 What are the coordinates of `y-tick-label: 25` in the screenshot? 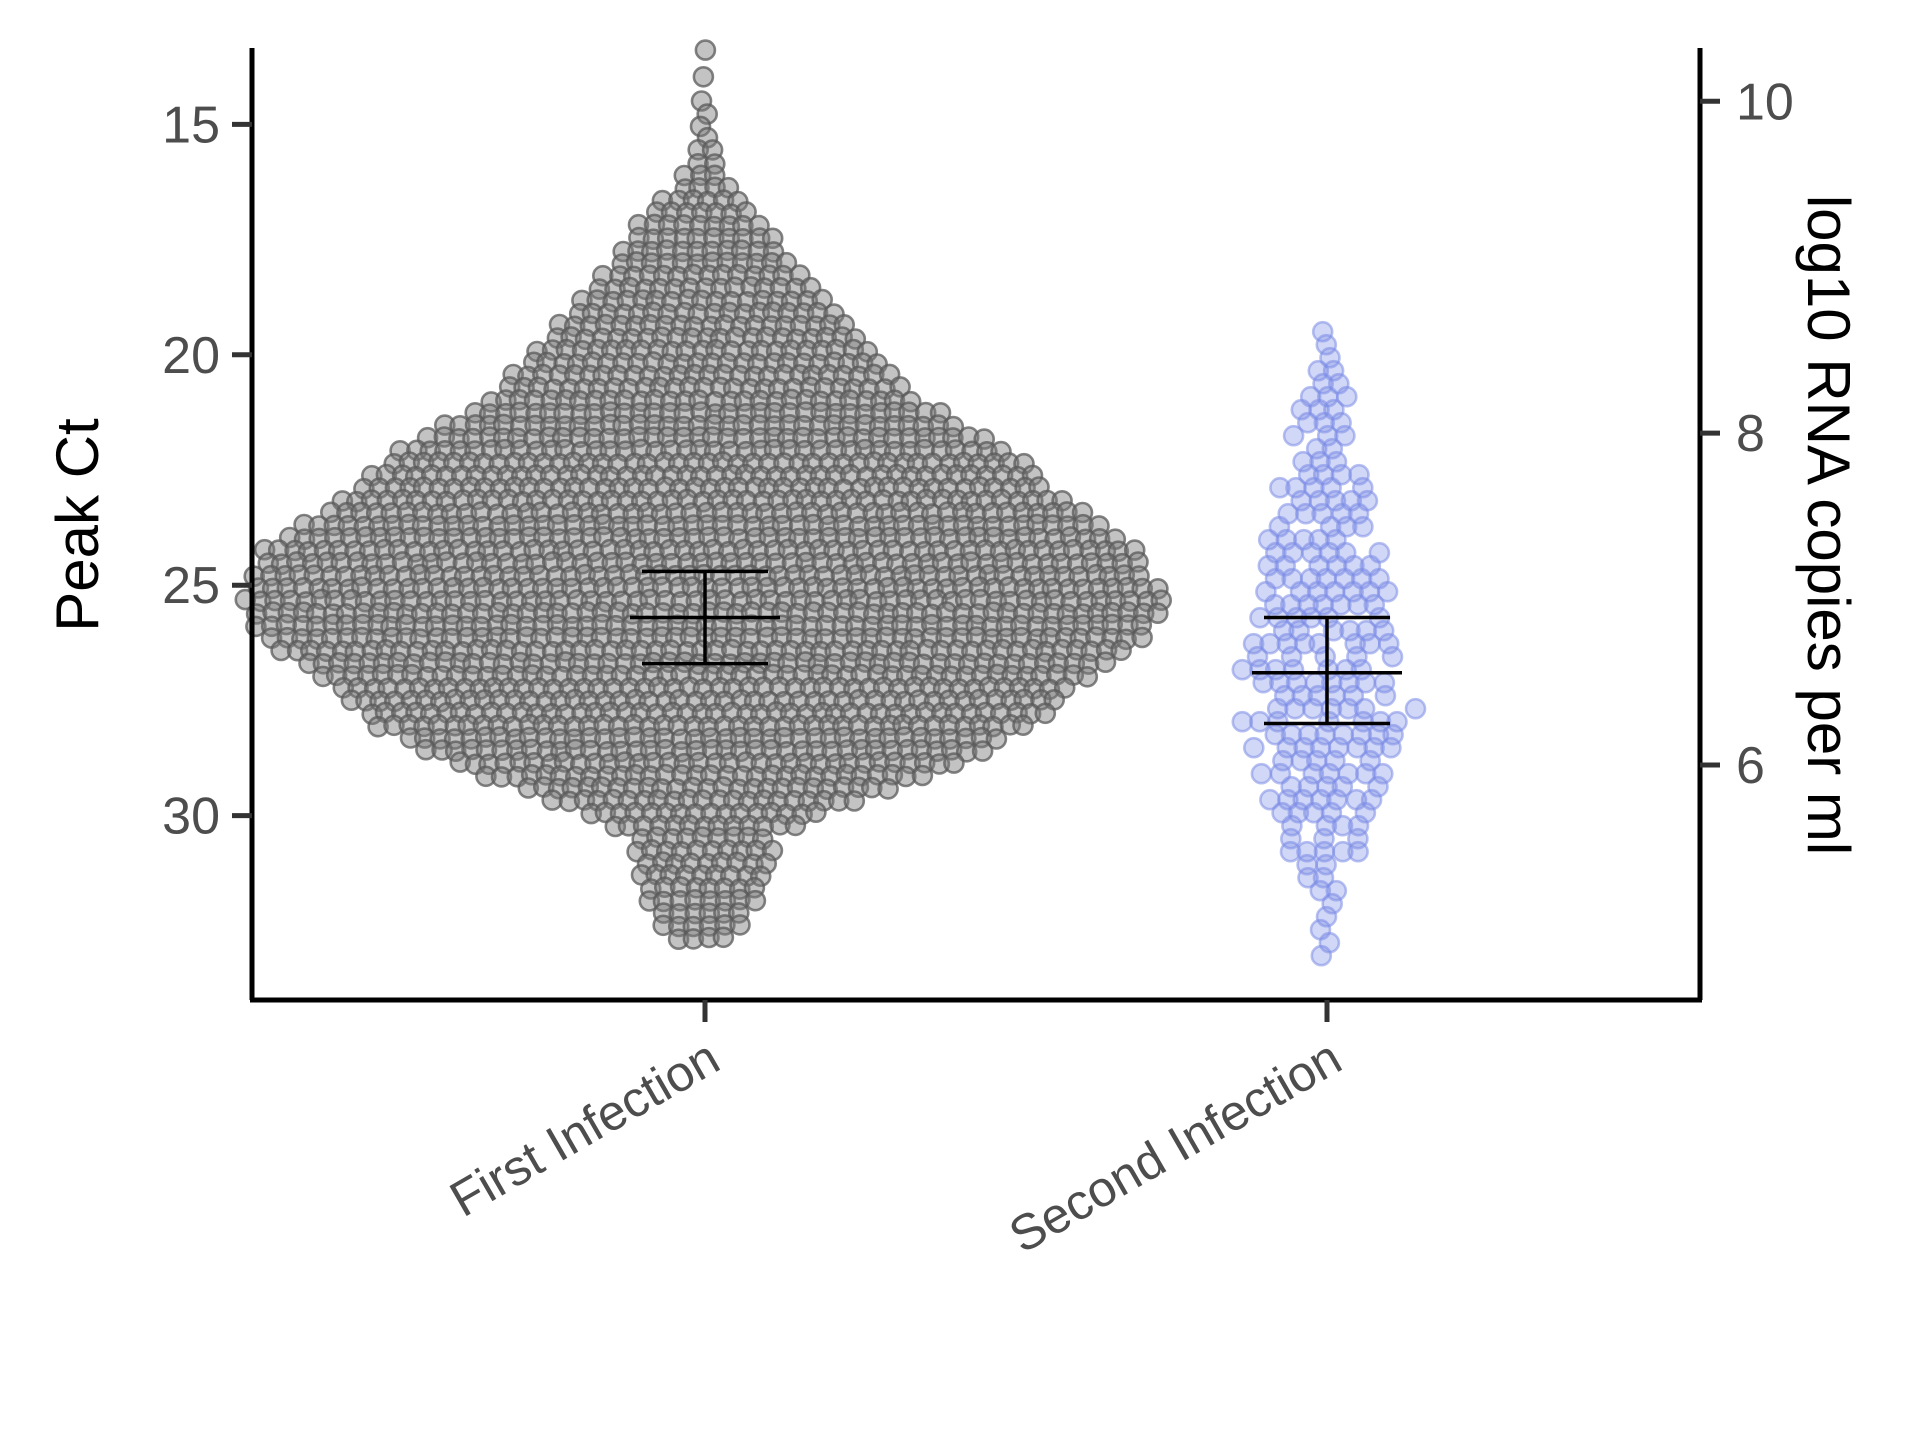 It's located at (191, 586).